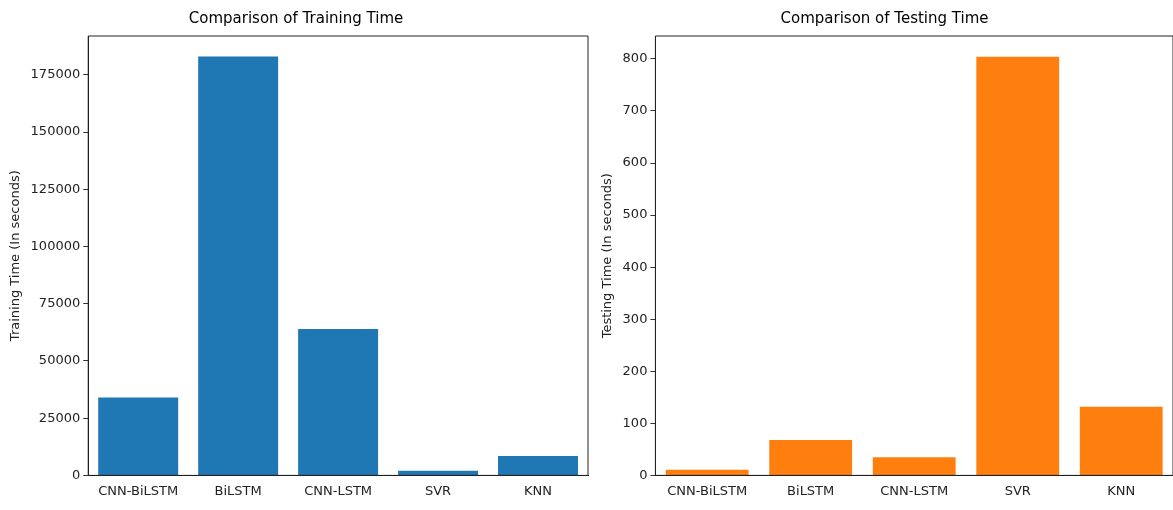 This screenshot has width=1173, height=510. What do you see at coordinates (607, 256) in the screenshot?
I see `y-axis-title: Testing Time (In seconds)` at bounding box center [607, 256].